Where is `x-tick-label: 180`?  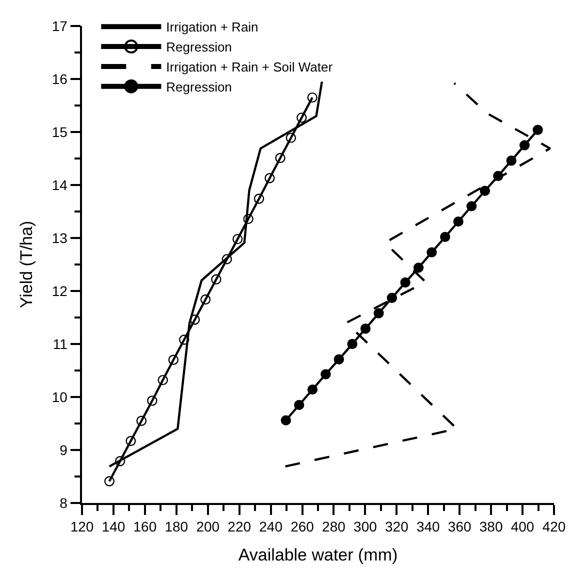 x-tick-label: 180 is located at coordinates (176, 526).